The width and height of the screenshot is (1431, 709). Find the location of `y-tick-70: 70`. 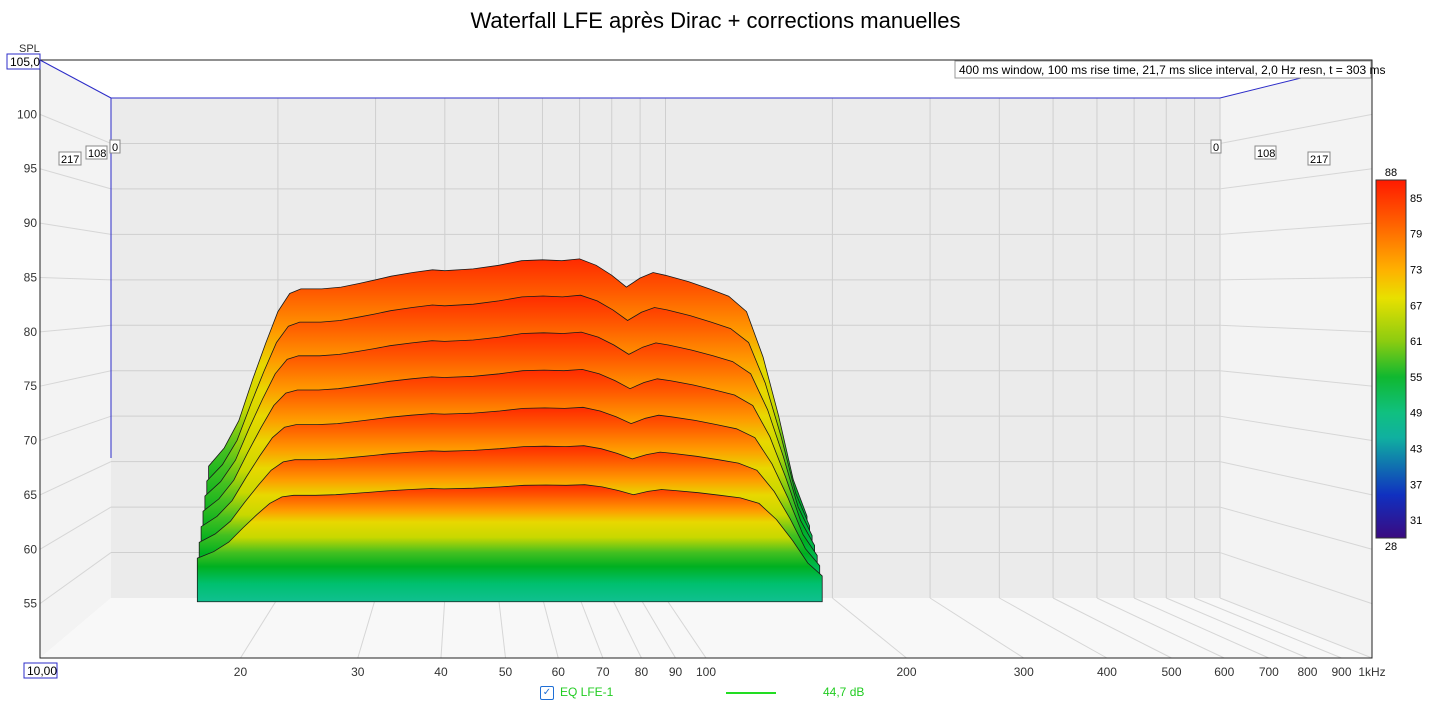

y-tick-70: 70 is located at coordinates (31, 441).